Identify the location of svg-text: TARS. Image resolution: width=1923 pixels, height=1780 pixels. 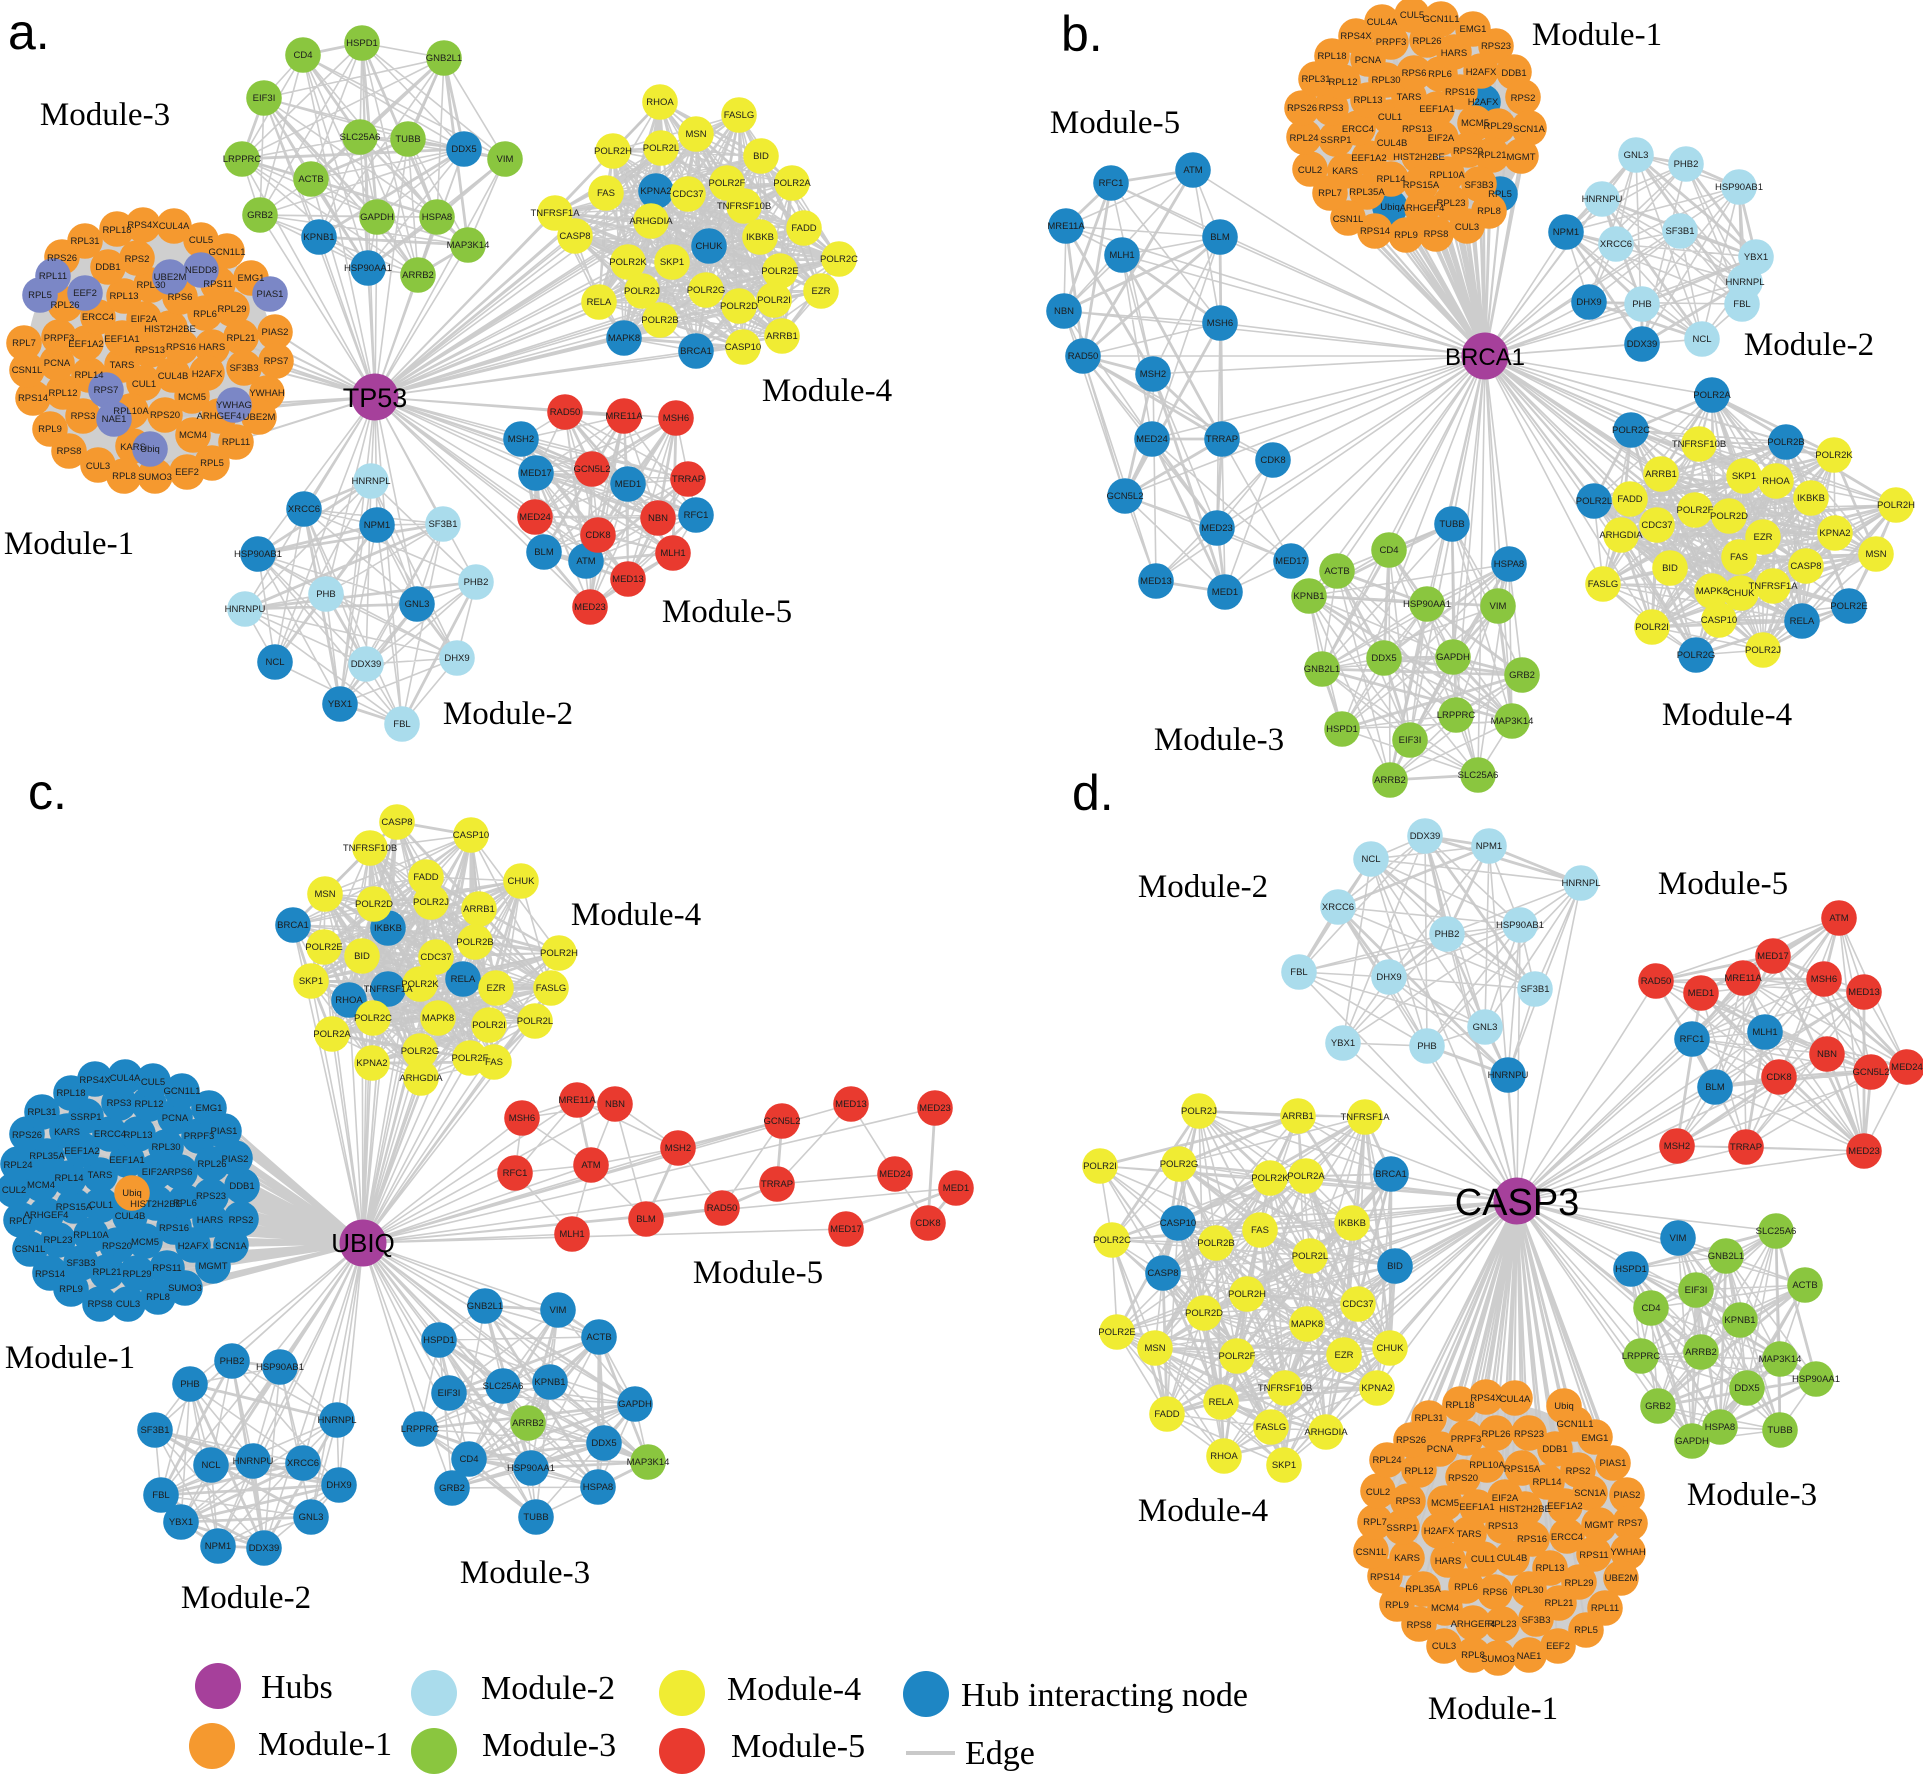
(100, 1175).